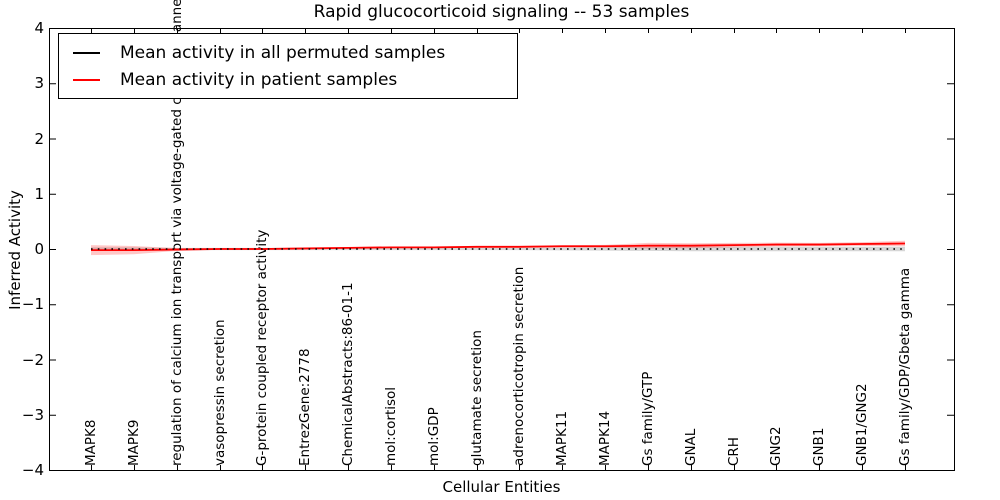 The height and width of the screenshot is (500, 1000). I want to click on y-tick-label: 0, so click(39, 249).